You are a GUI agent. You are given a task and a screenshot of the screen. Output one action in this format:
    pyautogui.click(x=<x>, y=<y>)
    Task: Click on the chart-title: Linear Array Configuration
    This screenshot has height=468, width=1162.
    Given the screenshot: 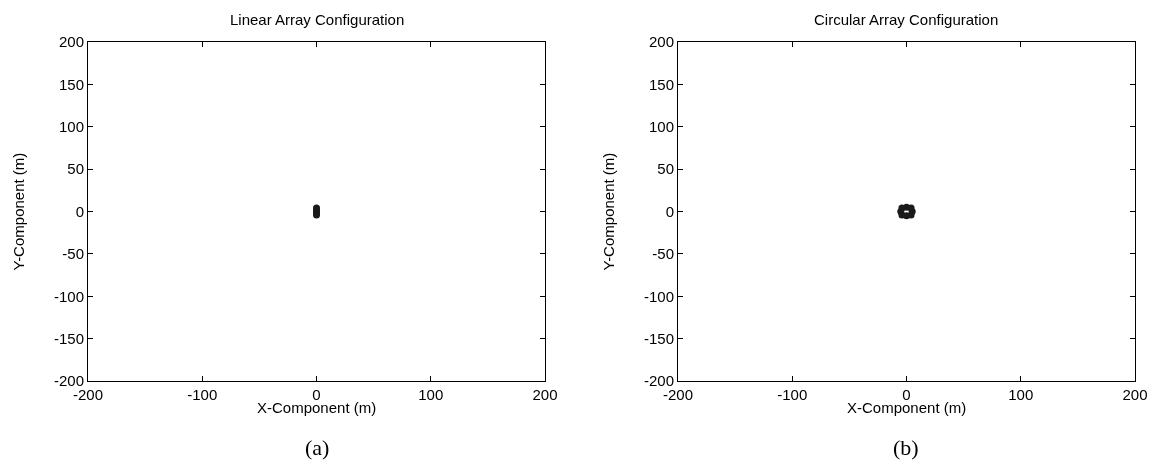 What is the action you would take?
    pyautogui.click(x=317, y=19)
    